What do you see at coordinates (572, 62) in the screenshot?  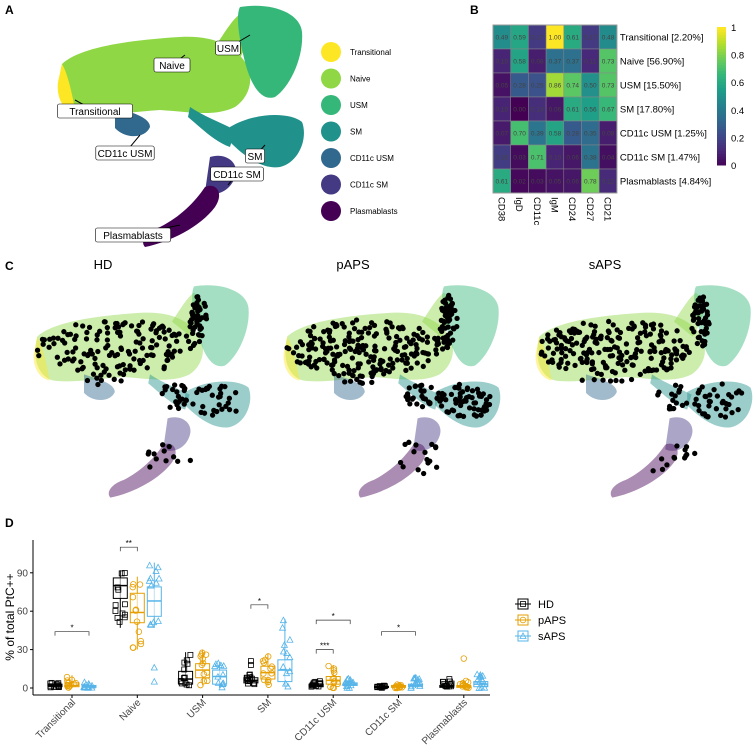 I see `heatmap-cell-value: 0.37` at bounding box center [572, 62].